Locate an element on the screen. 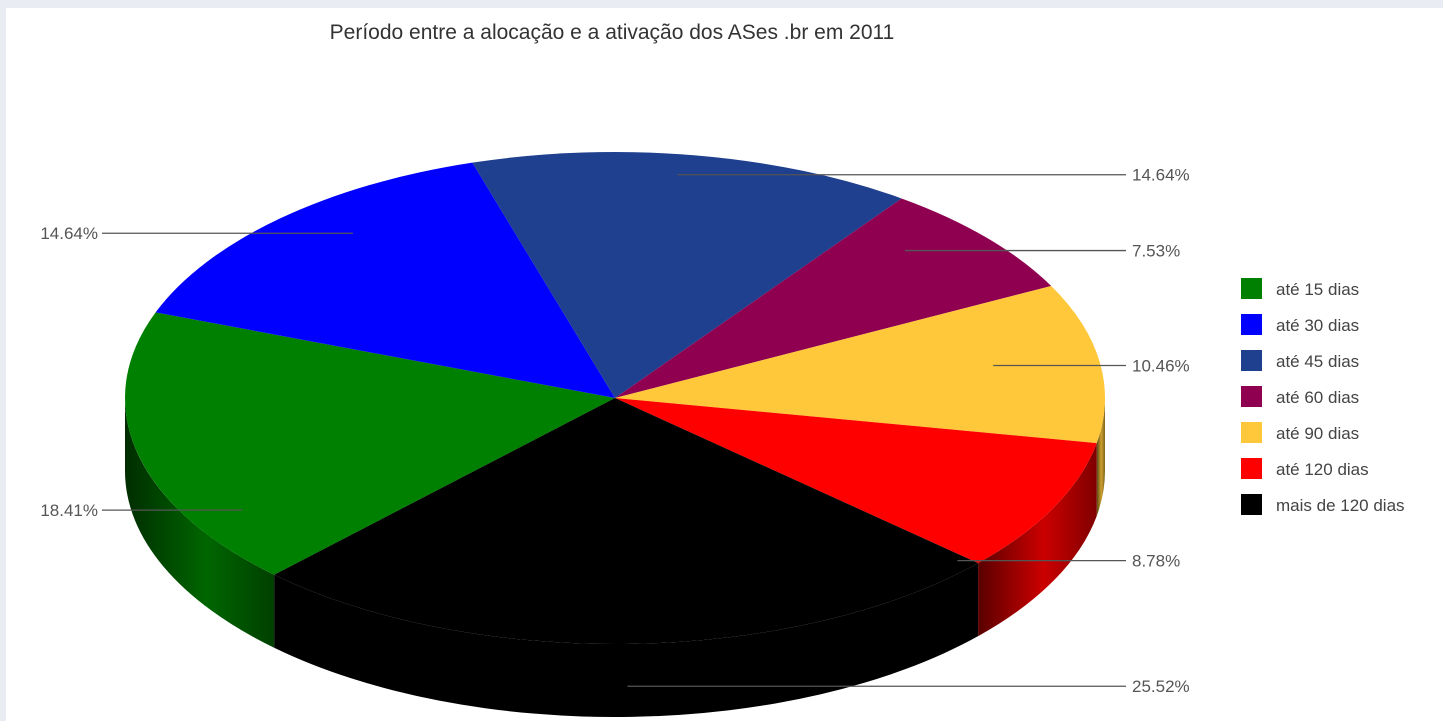 Image resolution: width=1443 pixels, height=721 pixels. legend-item-0: até 15 dias is located at coordinates (1300, 288).